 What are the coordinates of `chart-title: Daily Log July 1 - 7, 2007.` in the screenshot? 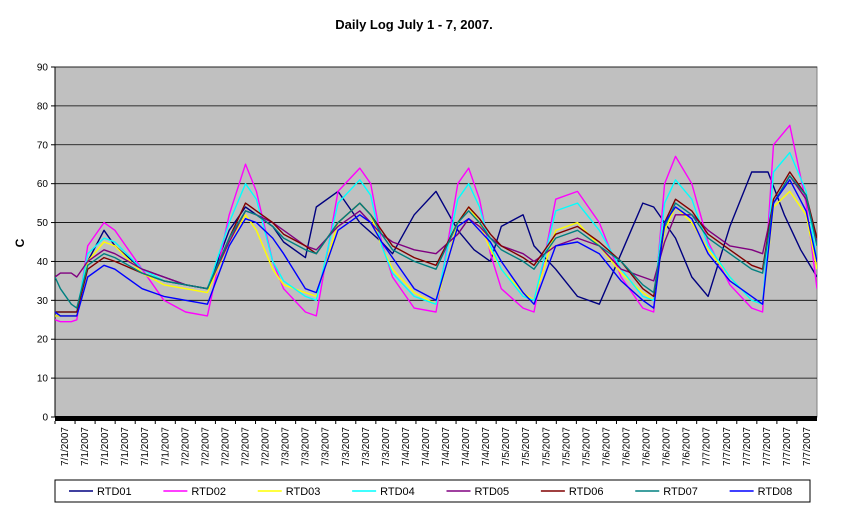 It's located at (414, 24).